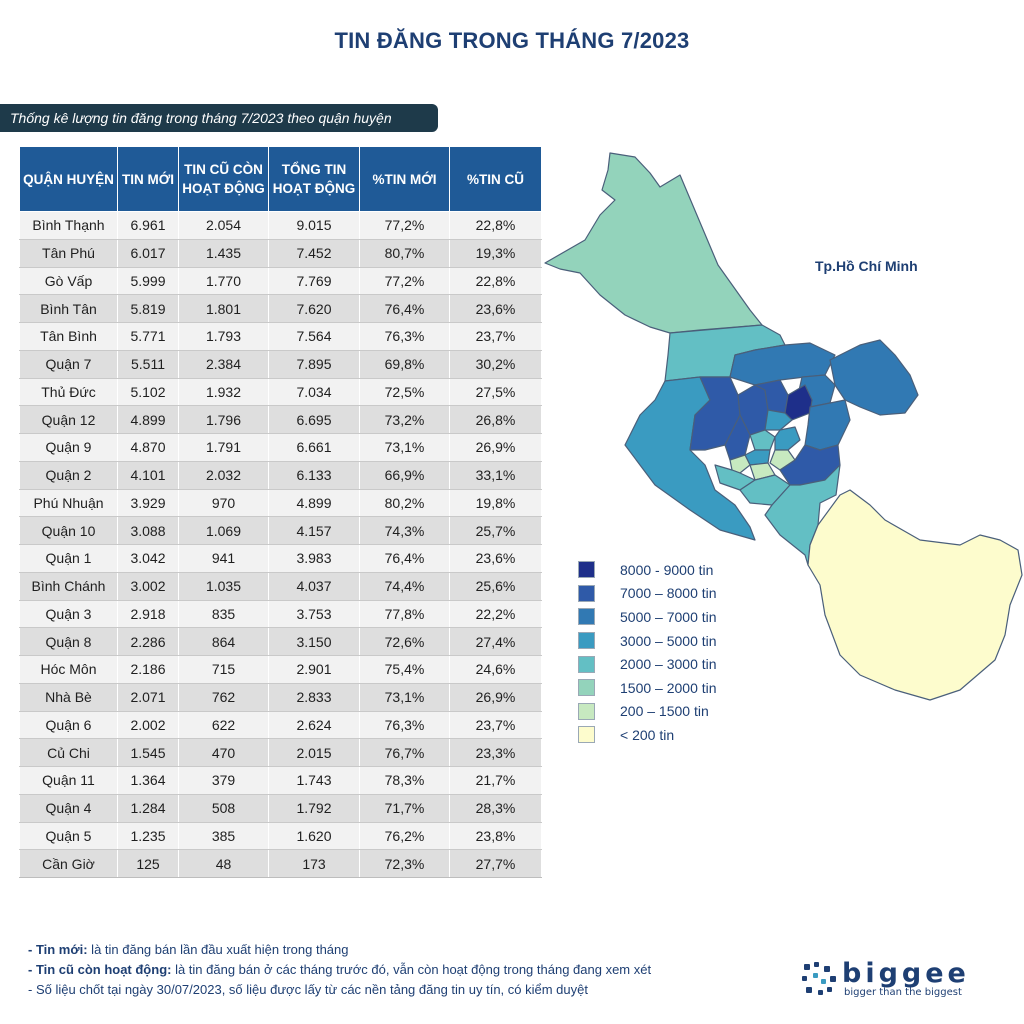  What do you see at coordinates (495, 641) in the screenshot?
I see `cell-pct-old: 27,4%` at bounding box center [495, 641].